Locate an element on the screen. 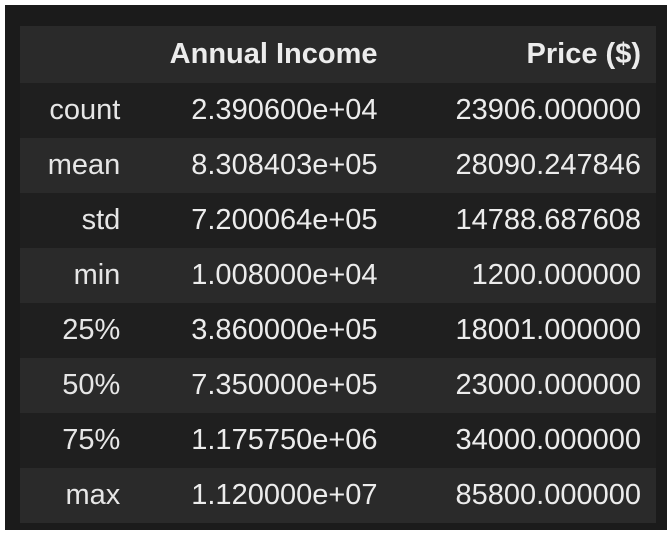 This screenshot has width=667, height=535. table-row: 25% 3.860000e+05 18001.000000 is located at coordinates (338, 330).